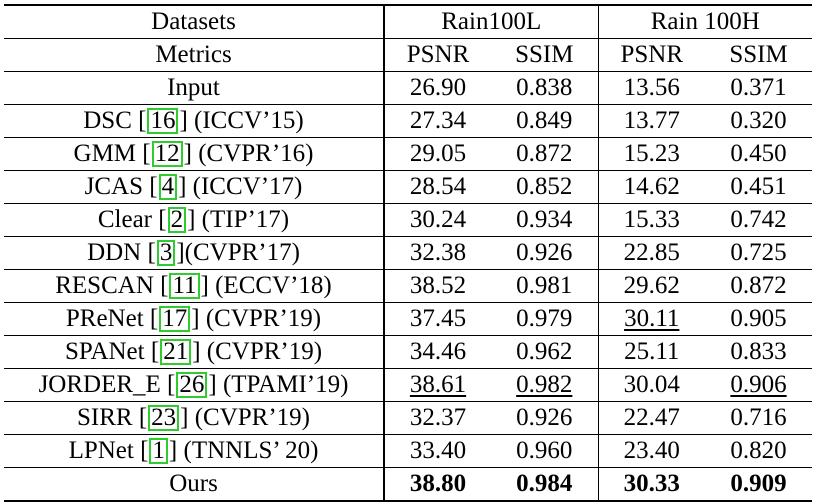 The image size is (818, 502). I want to click on value-cell: 30.24, so click(437, 220).